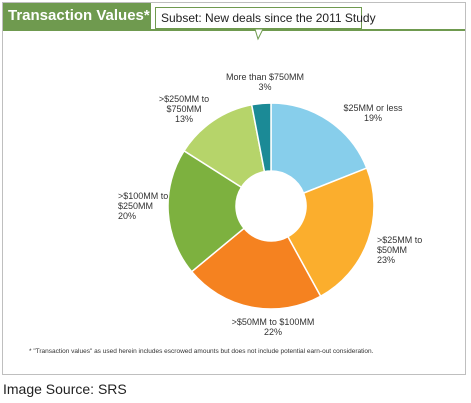 The height and width of the screenshot is (403, 471). Describe the element at coordinates (265, 77) in the screenshot. I see `slice-label-line: More than $750MM` at that location.